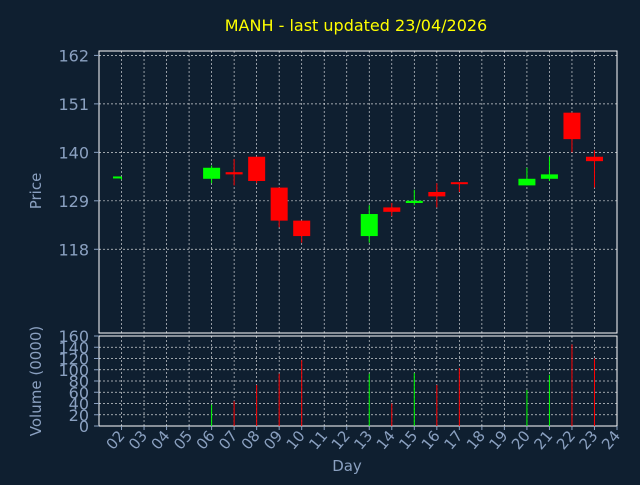 Image resolution: width=640 pixels, height=485 pixels. I want to click on price-tick-label: 162, so click(73, 55).